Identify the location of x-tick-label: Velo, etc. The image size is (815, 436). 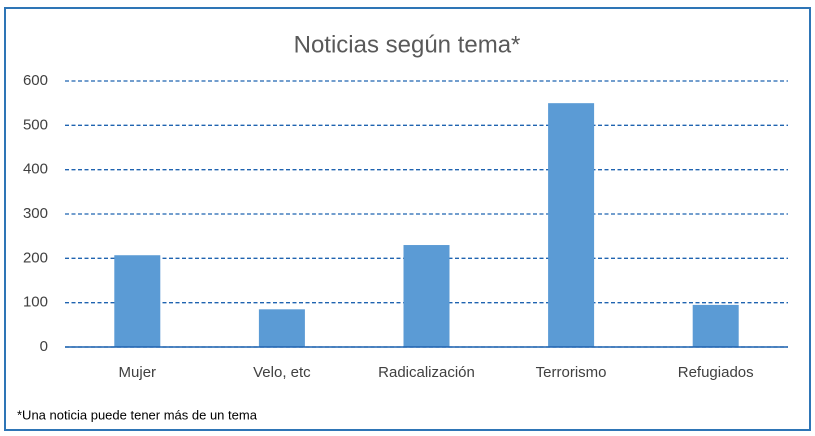
(282, 372).